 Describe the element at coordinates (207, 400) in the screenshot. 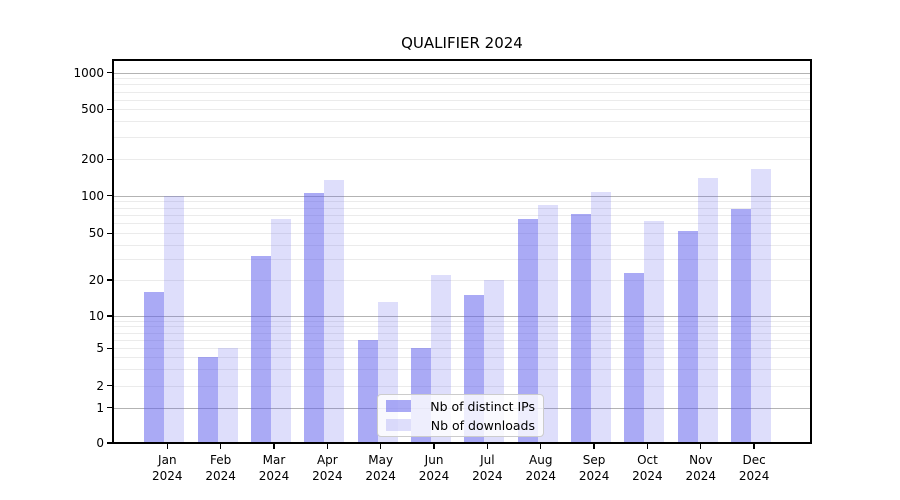

I see `bar-feb-distinct-ips` at that location.